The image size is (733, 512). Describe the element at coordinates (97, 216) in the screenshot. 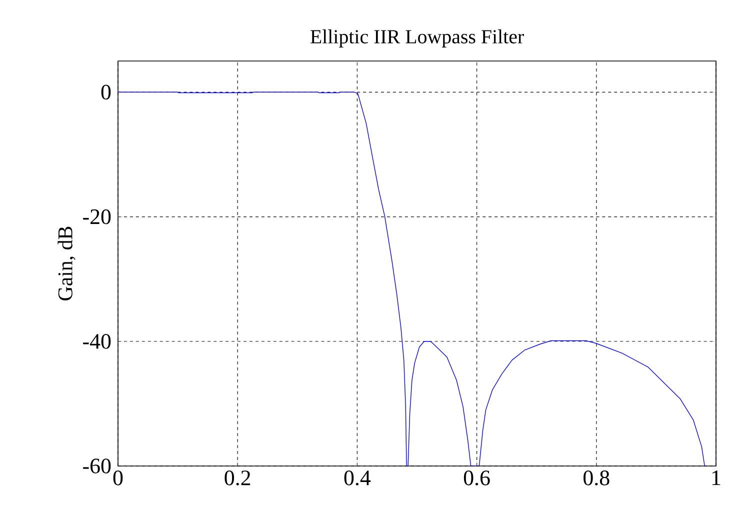

I see `y-tick-label: -20` at that location.